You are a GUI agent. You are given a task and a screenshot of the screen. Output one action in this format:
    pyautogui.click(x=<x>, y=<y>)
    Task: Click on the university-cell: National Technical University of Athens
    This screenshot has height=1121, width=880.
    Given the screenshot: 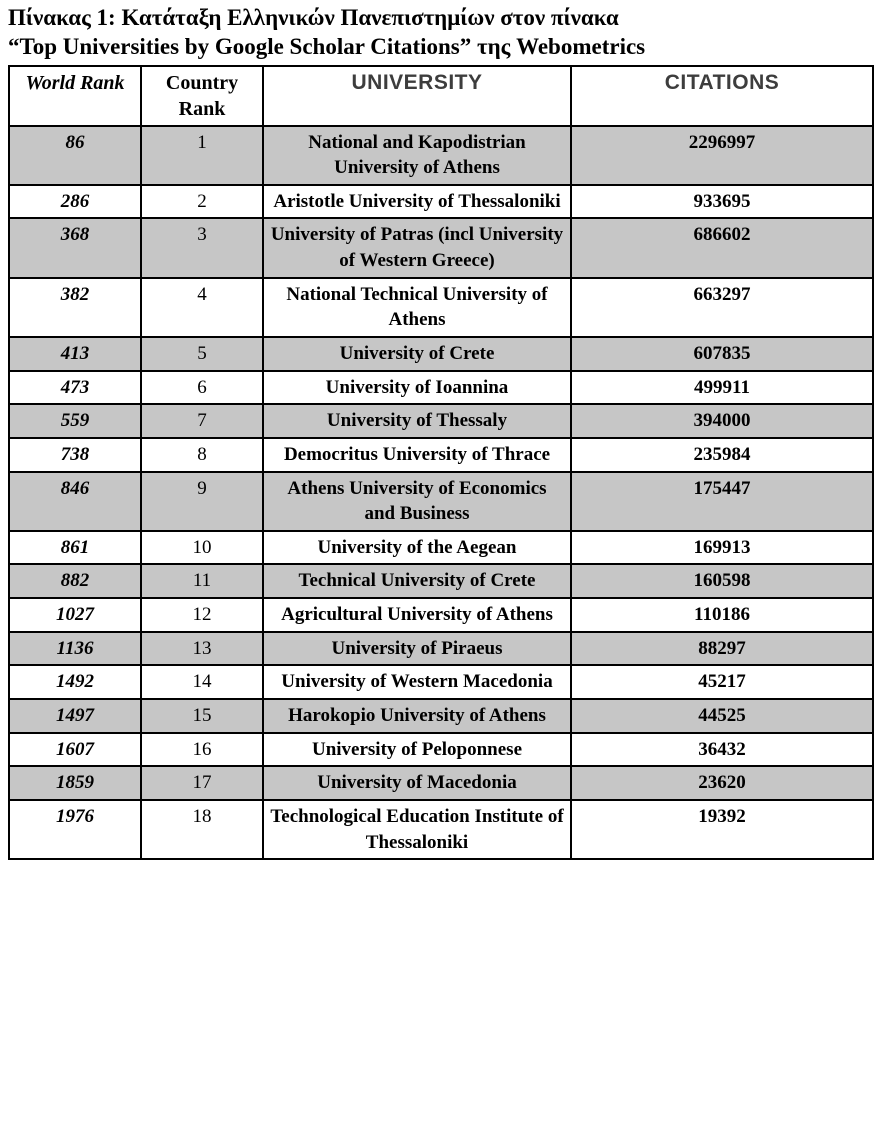 What is the action you would take?
    pyautogui.click(x=417, y=307)
    